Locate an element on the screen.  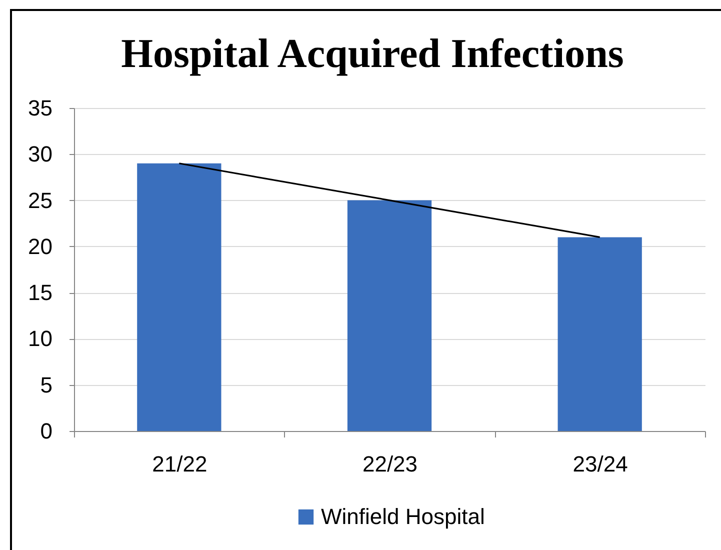
y-tick-label: 10 is located at coordinates (40, 339).